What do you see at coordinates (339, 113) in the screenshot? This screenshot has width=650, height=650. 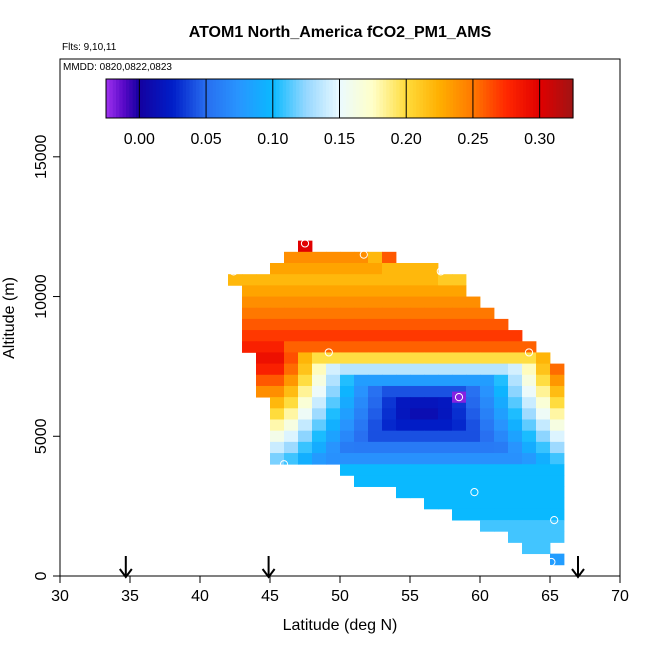 I see `colorbar-ticks: 0.00 0.05 0.10 0.15 0.20 0.25 0.30` at bounding box center [339, 113].